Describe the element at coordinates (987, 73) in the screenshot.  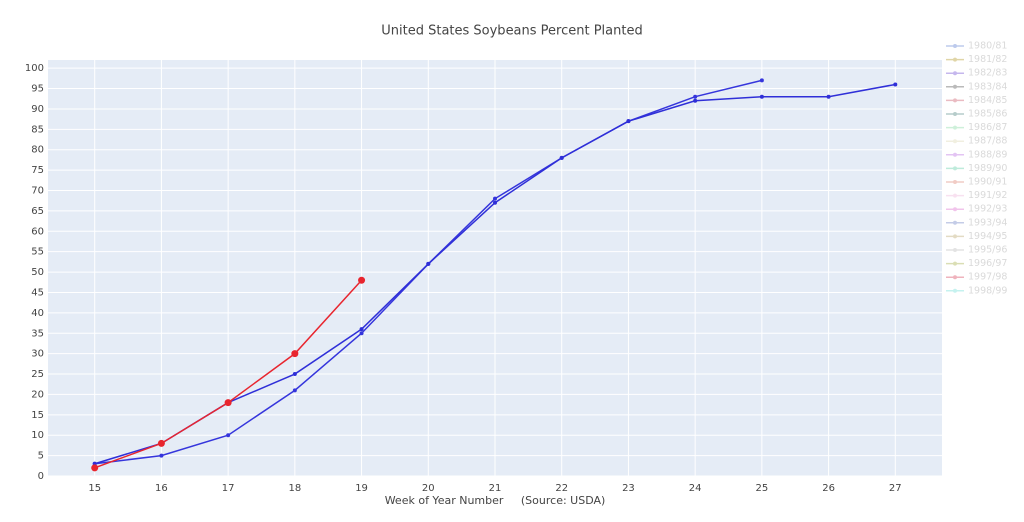
I see `legend-label: 1982/83` at that location.